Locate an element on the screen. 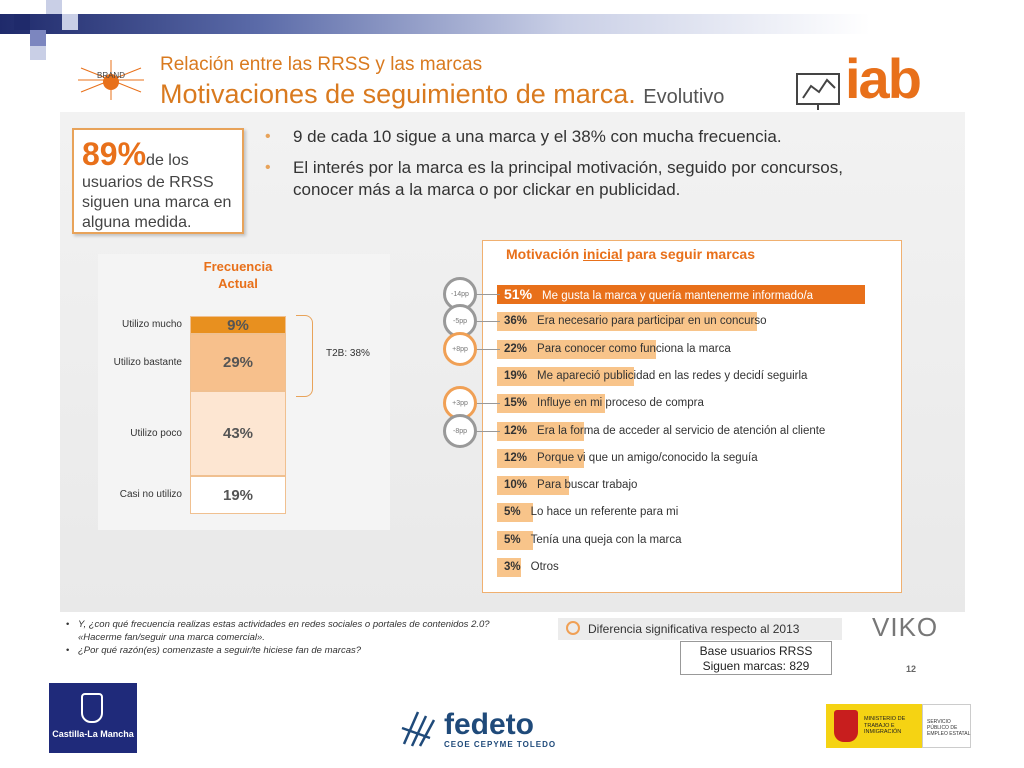  frequency-category-label: Utilizo bastante is located at coordinates (147, 362).